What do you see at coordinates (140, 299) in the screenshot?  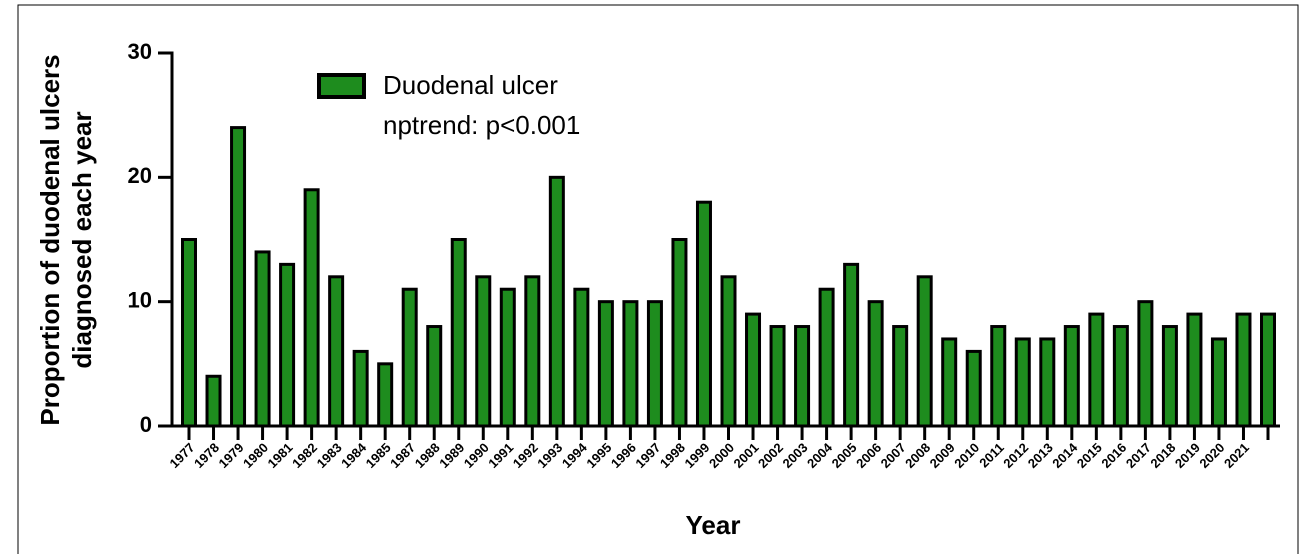 I see `y-tick-label: 10` at bounding box center [140, 299].